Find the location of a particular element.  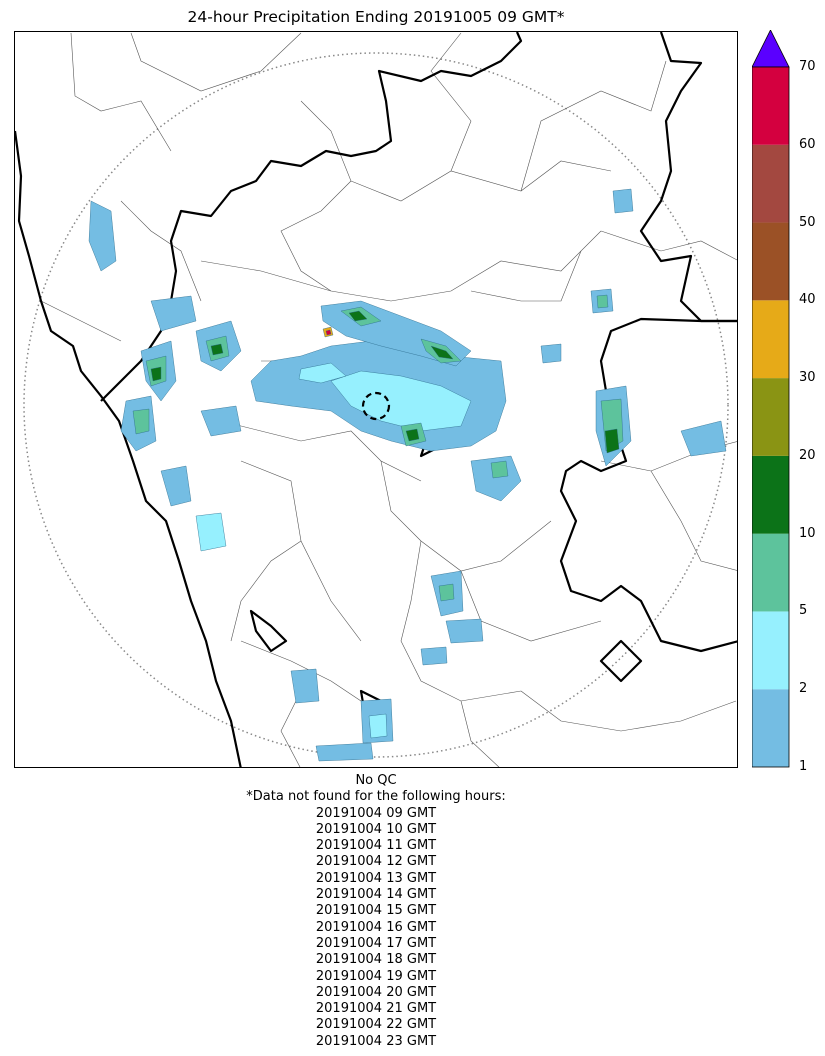

missing-hour-item: 20191004 22 GMT is located at coordinates (376, 1025).